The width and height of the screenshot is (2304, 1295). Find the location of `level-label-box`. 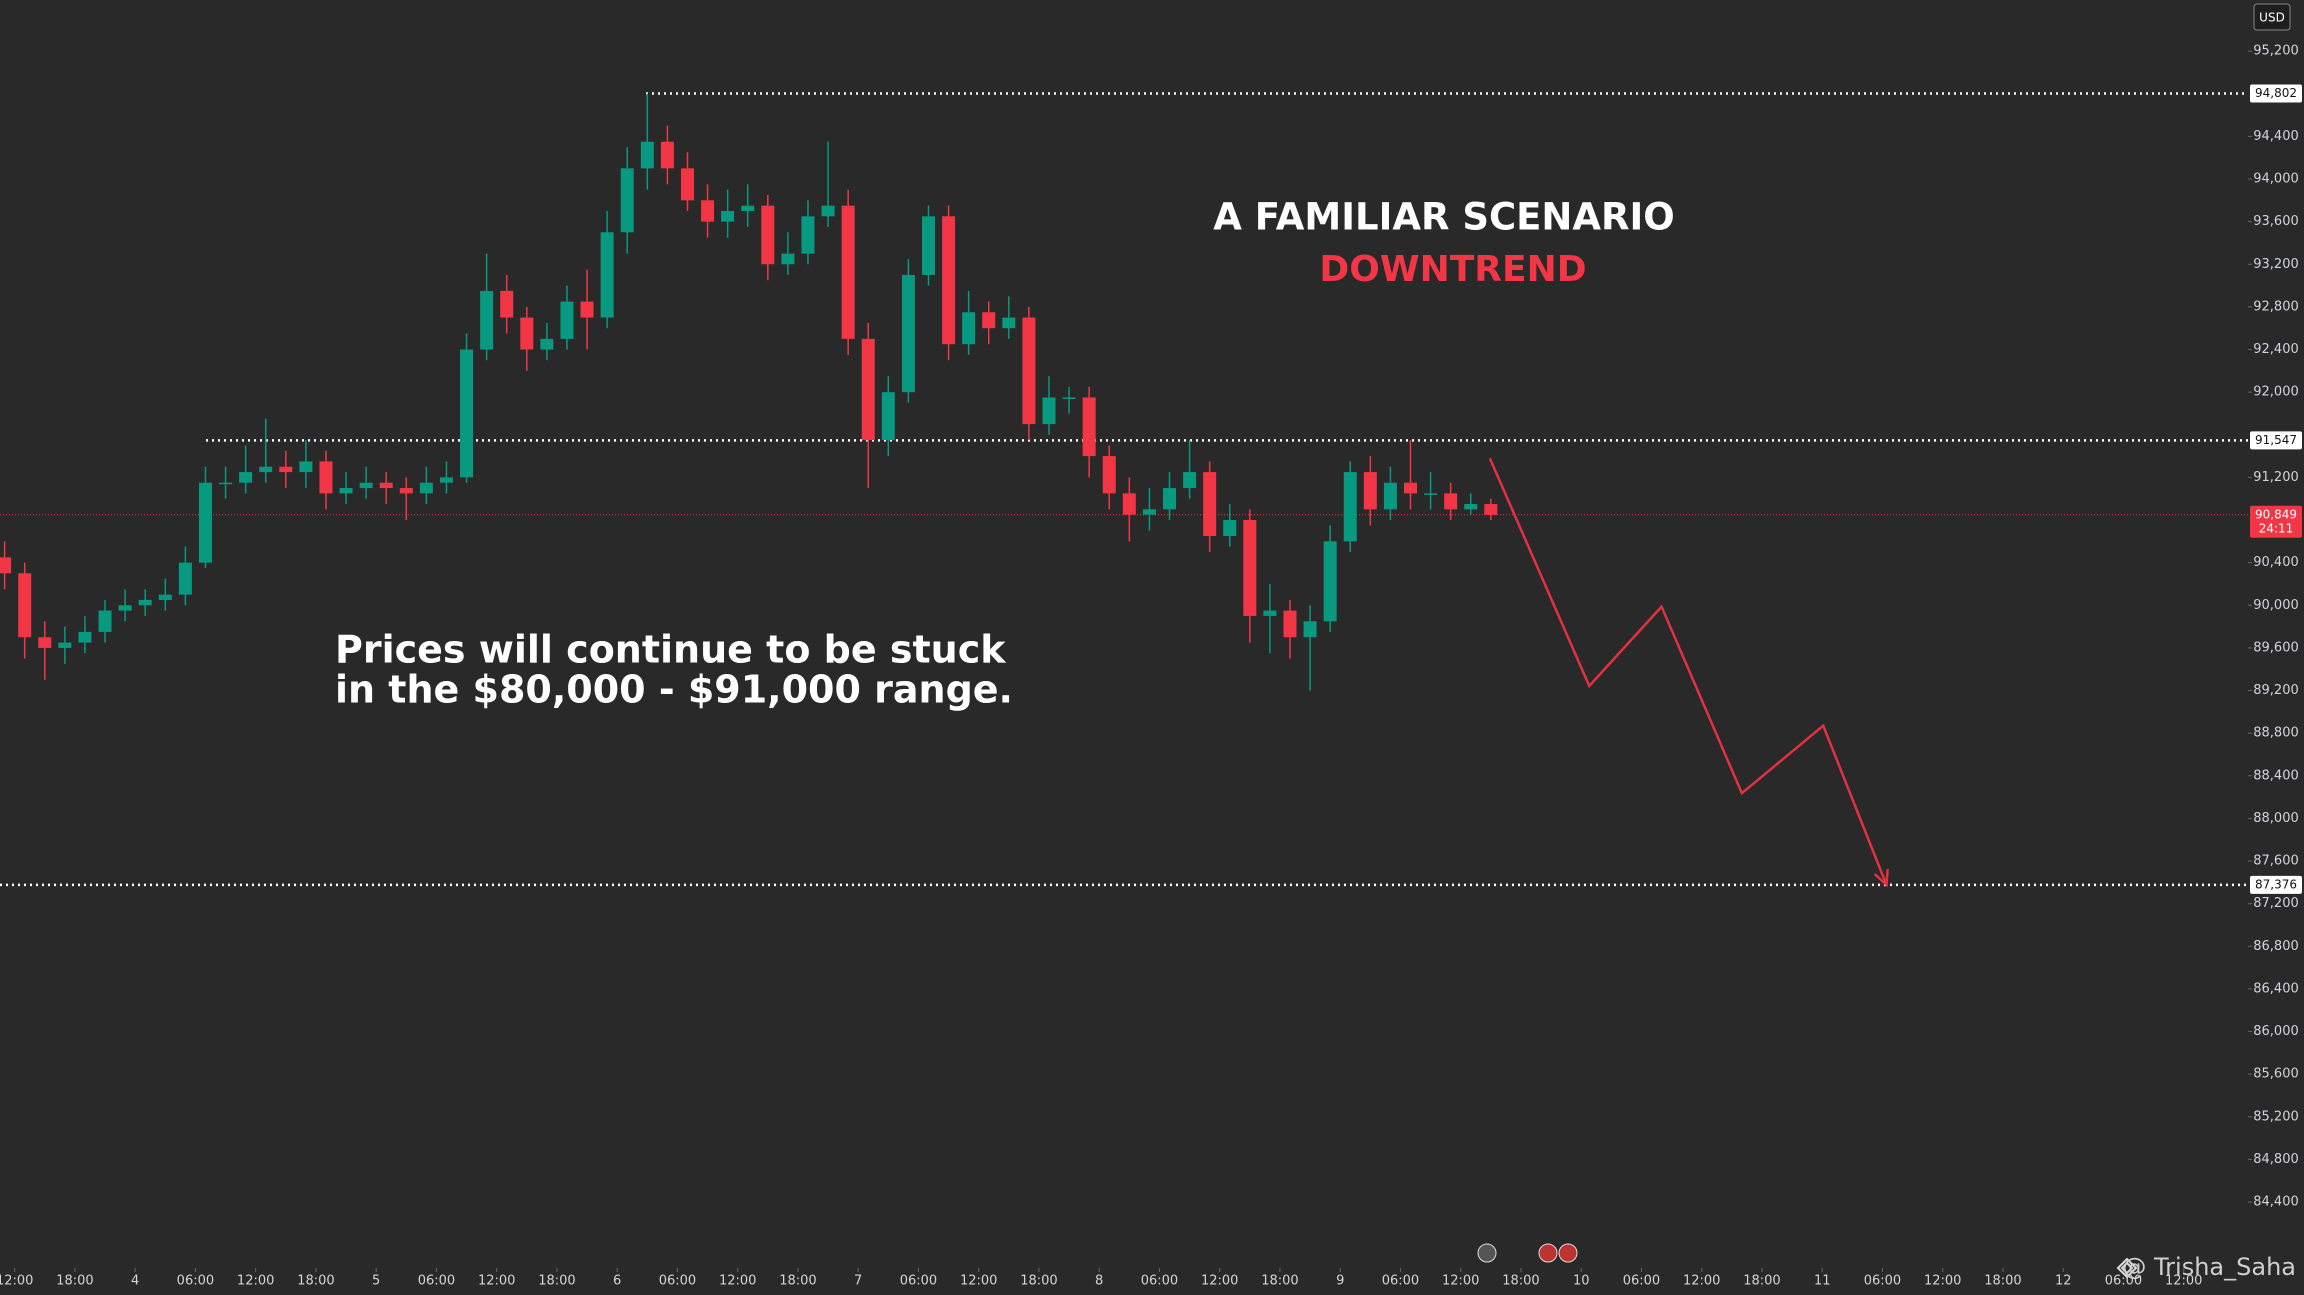

level-label-box is located at coordinates (2276, 440).